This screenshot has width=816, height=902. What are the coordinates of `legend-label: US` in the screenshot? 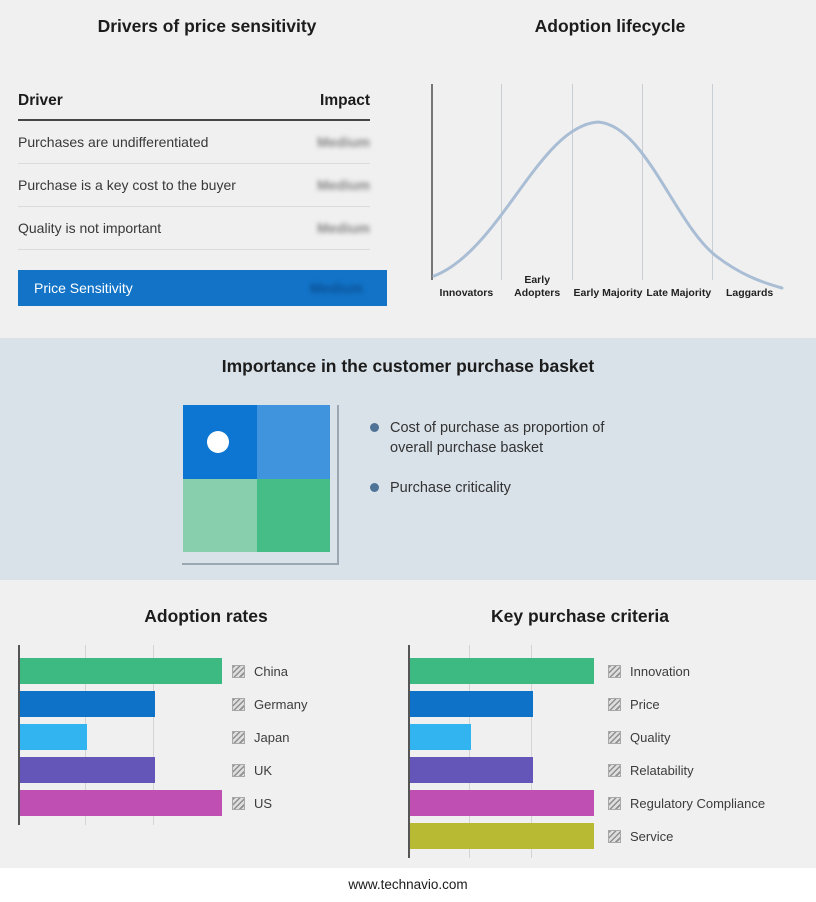 It's located at (263, 803).